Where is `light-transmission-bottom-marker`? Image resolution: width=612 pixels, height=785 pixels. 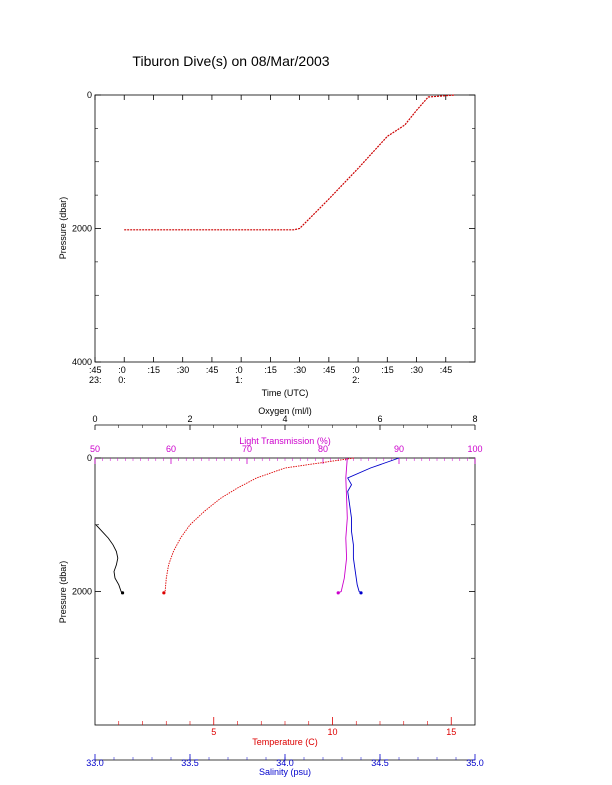 light-transmission-bottom-marker is located at coordinates (338, 593).